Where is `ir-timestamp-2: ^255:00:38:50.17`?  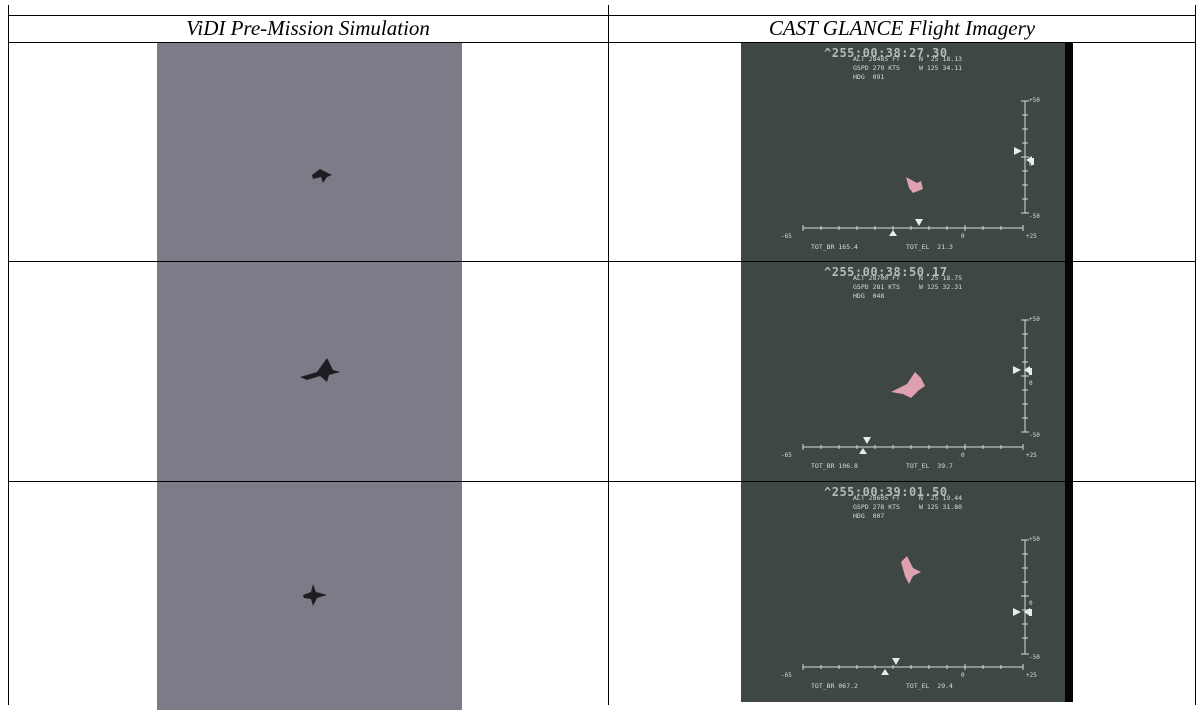
ir-timestamp-2: ^255:00:38:50.17 is located at coordinates (886, 272).